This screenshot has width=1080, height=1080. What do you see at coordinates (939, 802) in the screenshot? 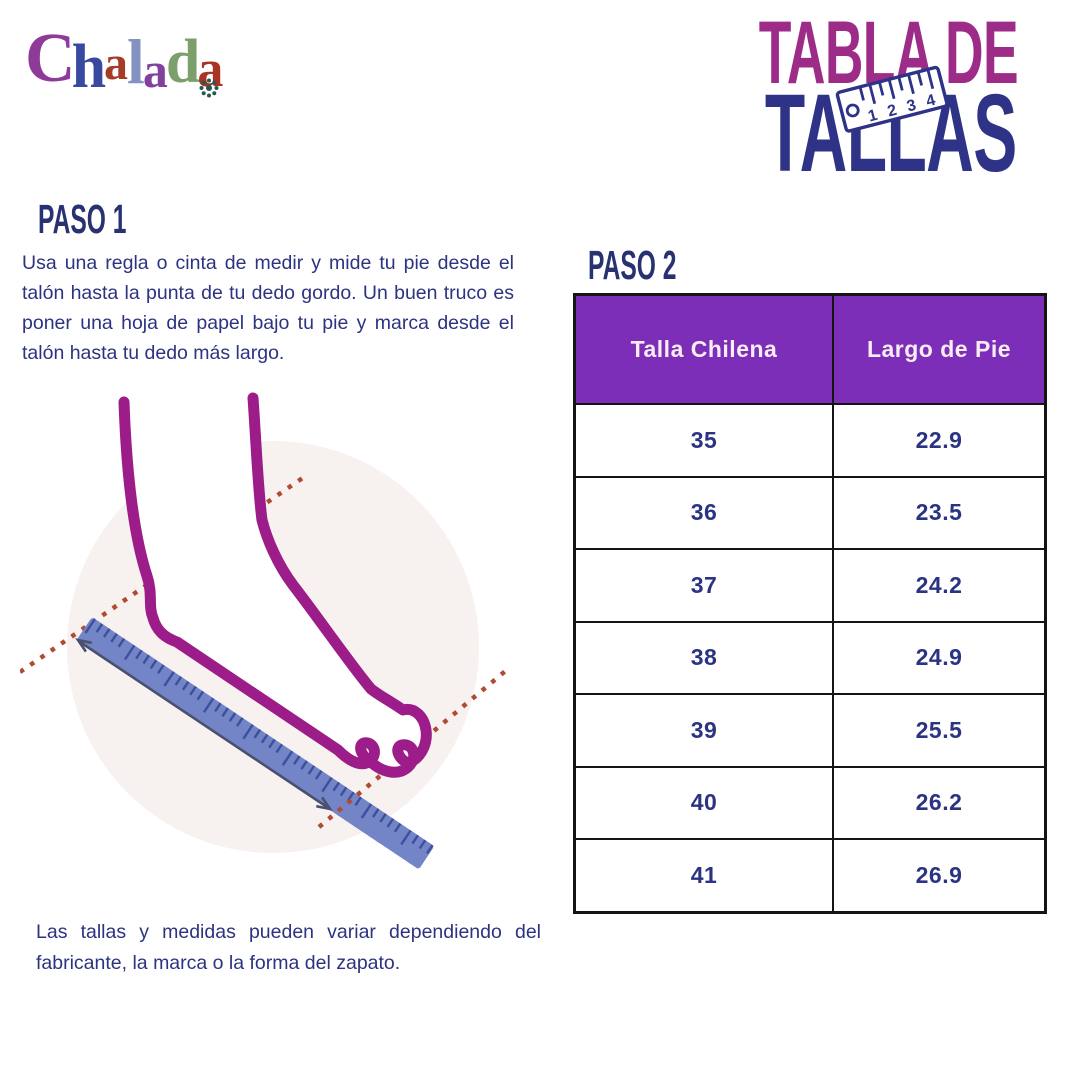
I see `length-cell: 26.2` at bounding box center [939, 802].